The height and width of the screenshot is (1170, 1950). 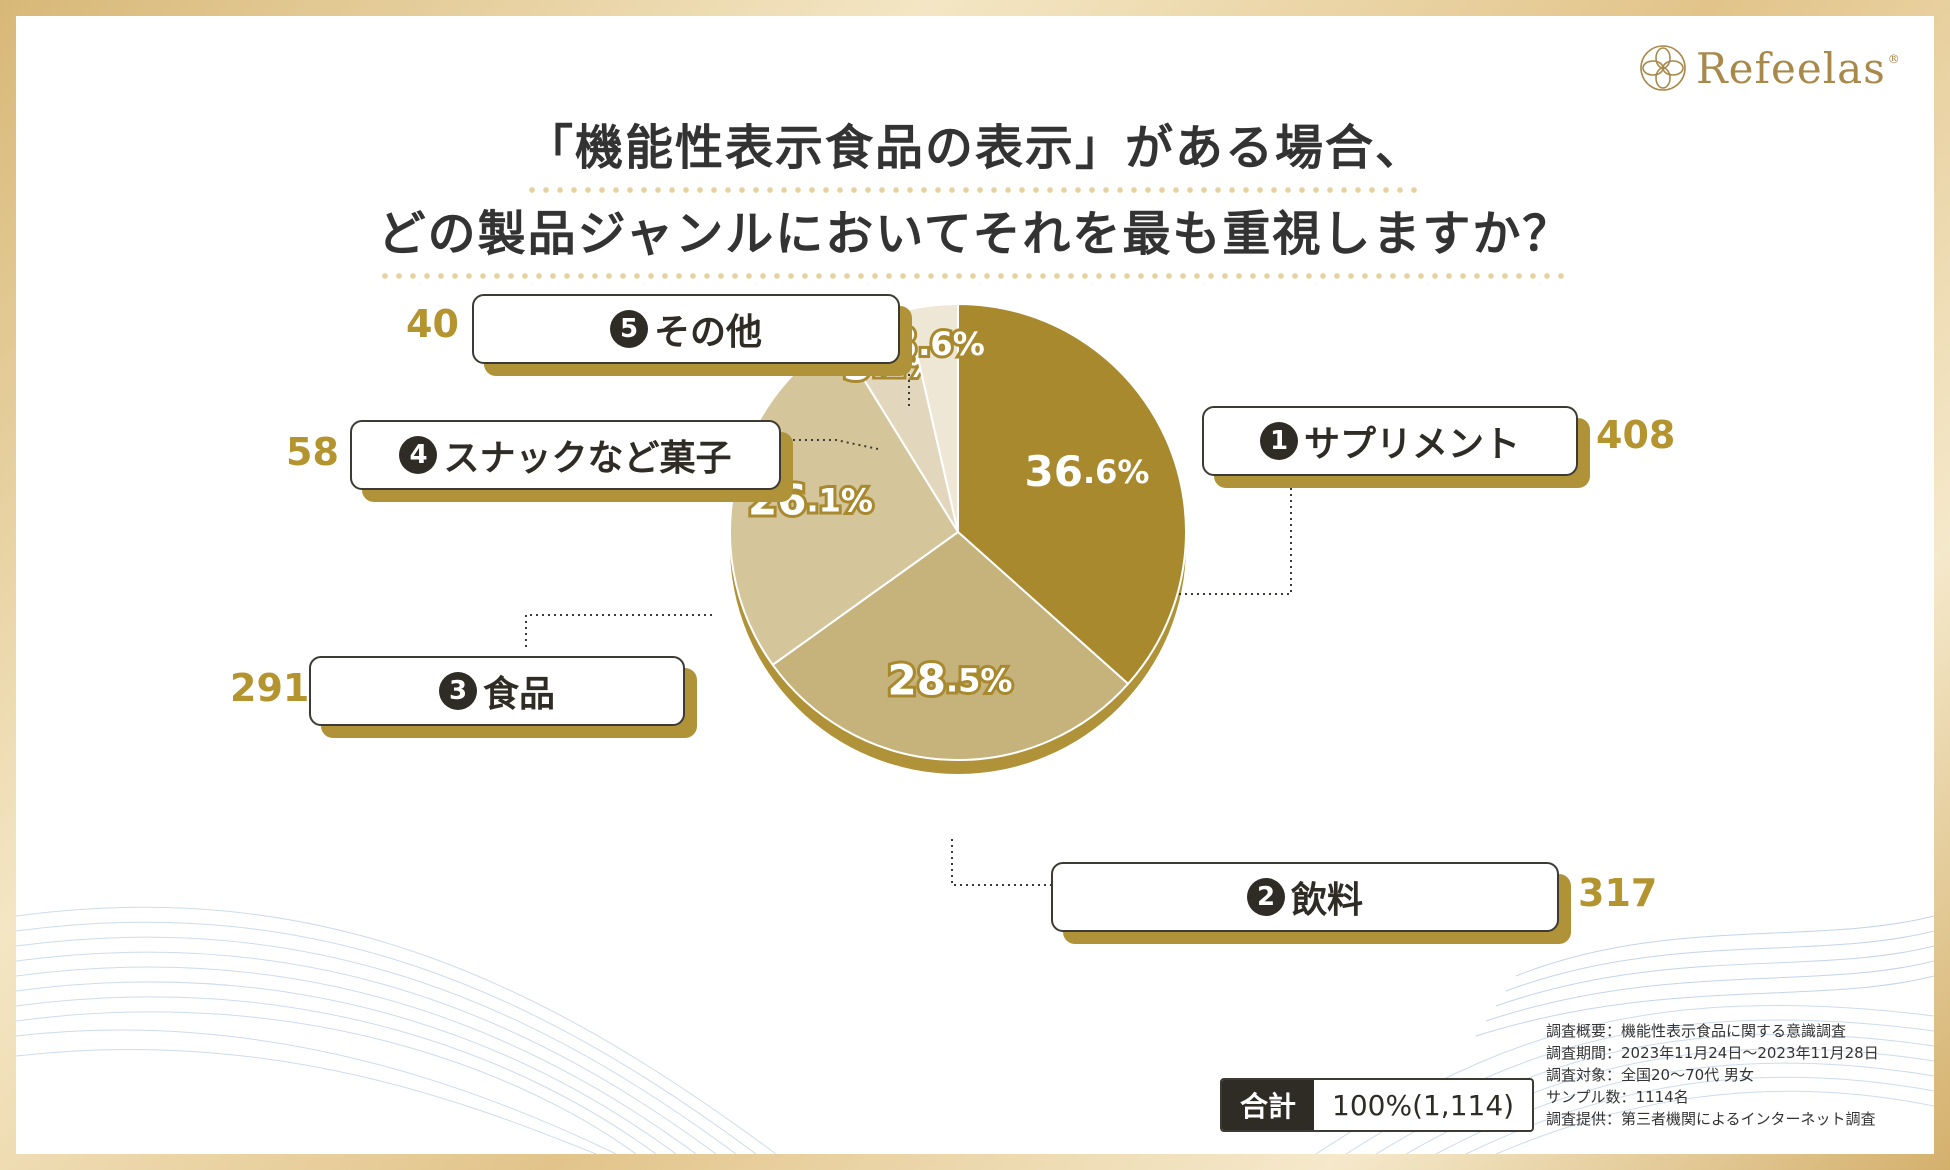 I want to click on total-value: 100%(1,114), so click(x=1423, y=1105).